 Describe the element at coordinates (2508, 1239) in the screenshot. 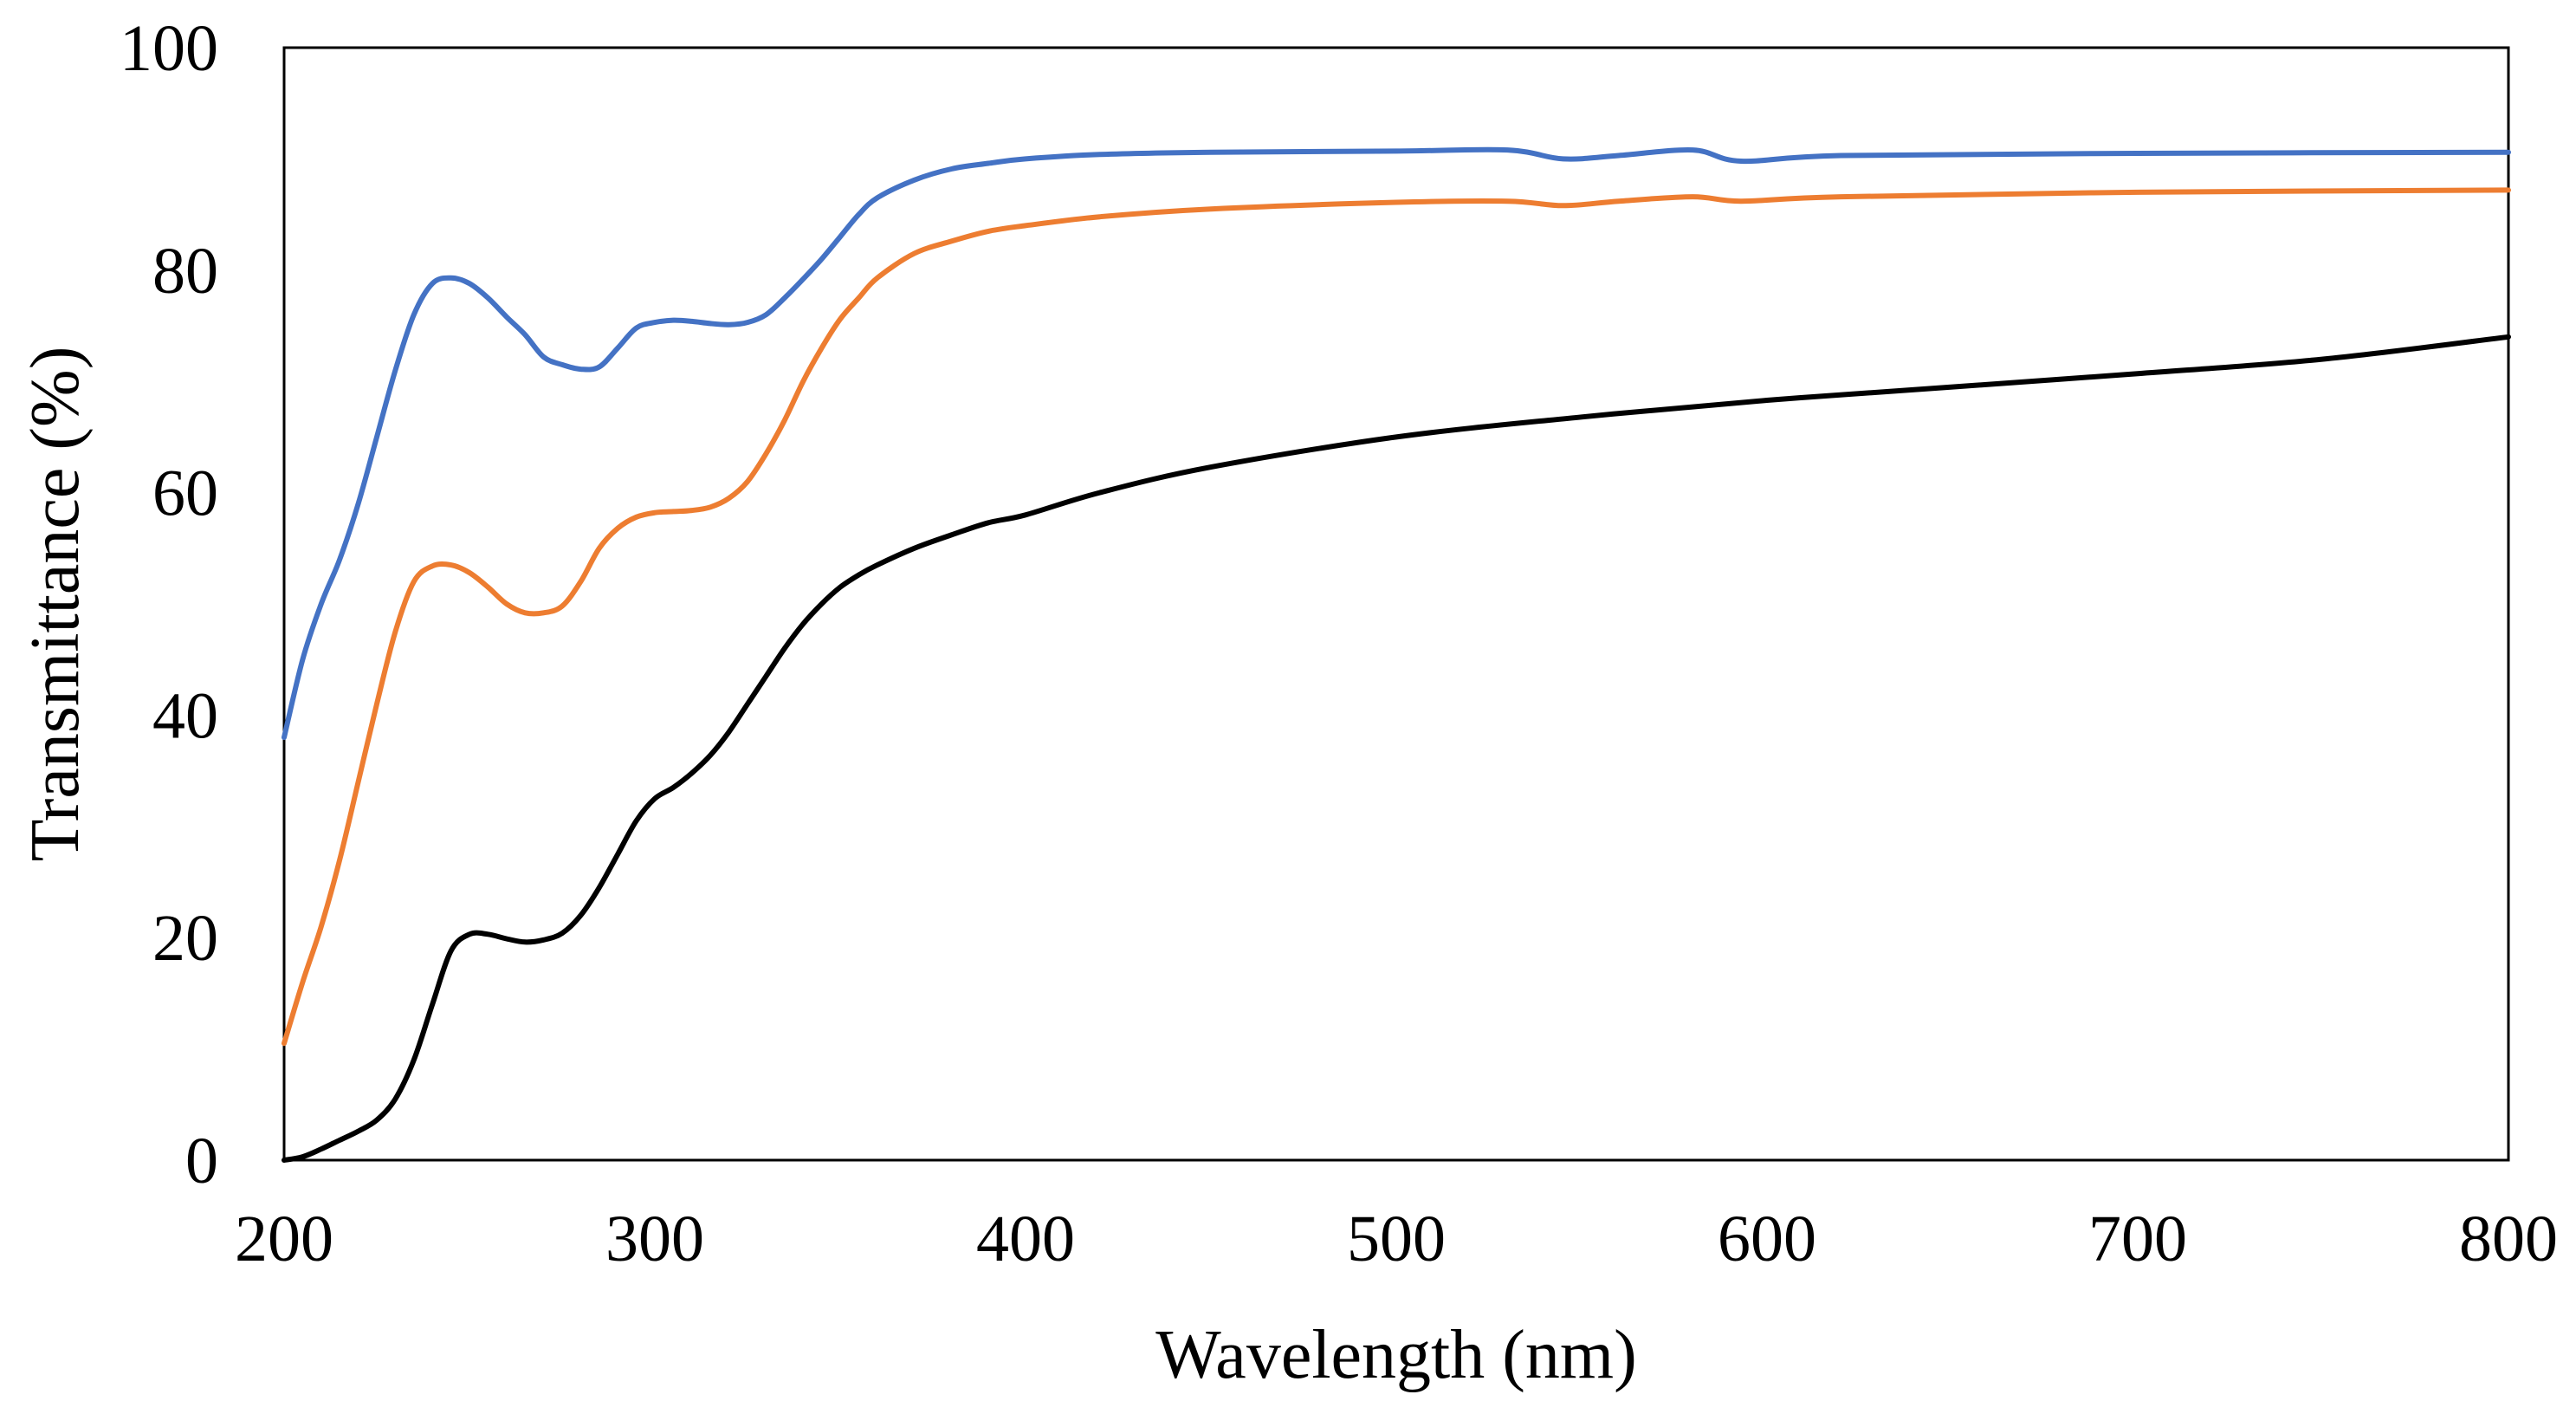

I see `x-tick-label: 800` at that location.